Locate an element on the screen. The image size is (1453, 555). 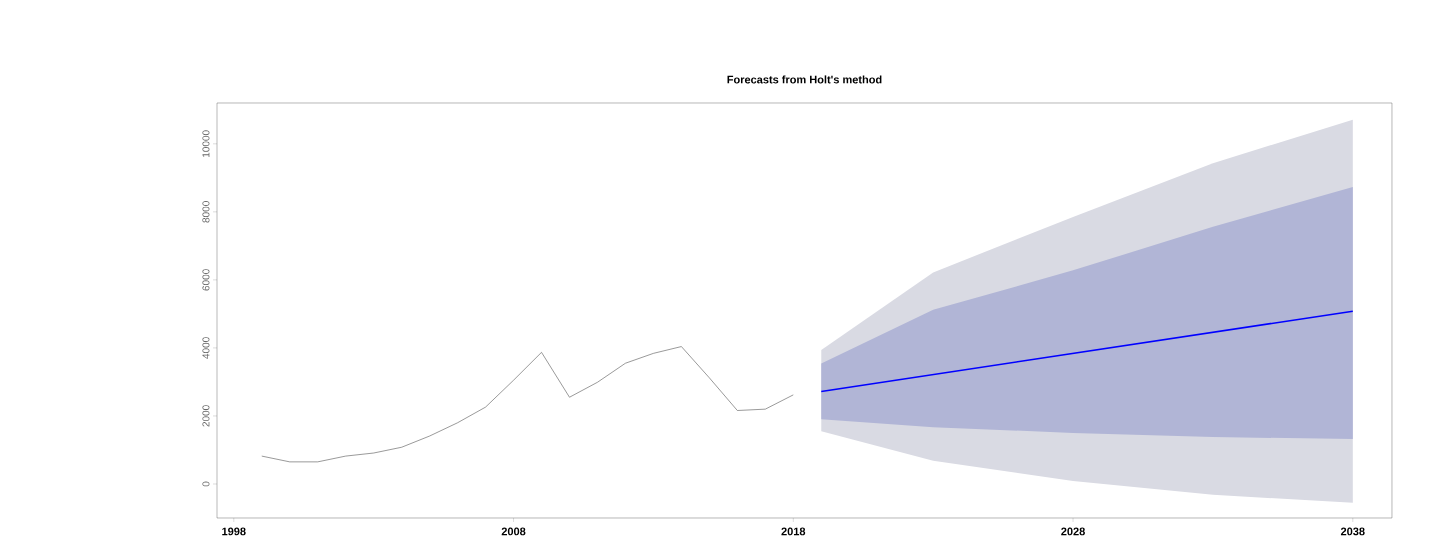
y-tick-label: 4000 is located at coordinates (206, 348).